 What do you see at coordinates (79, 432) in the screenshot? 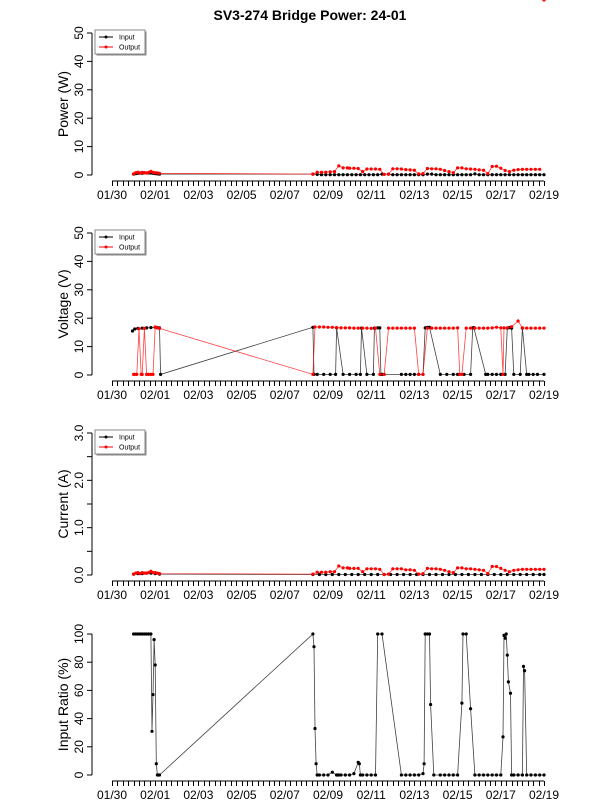
I see `y-tick-label: 3.0` at bounding box center [79, 432].